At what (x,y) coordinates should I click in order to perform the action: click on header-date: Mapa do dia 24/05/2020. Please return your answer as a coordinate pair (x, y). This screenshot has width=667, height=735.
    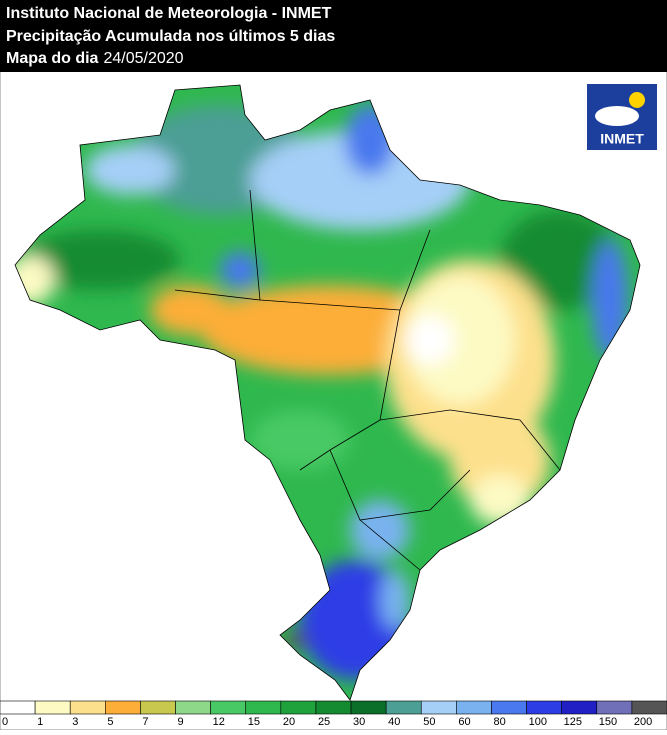
    Looking at the image, I should click on (95, 58).